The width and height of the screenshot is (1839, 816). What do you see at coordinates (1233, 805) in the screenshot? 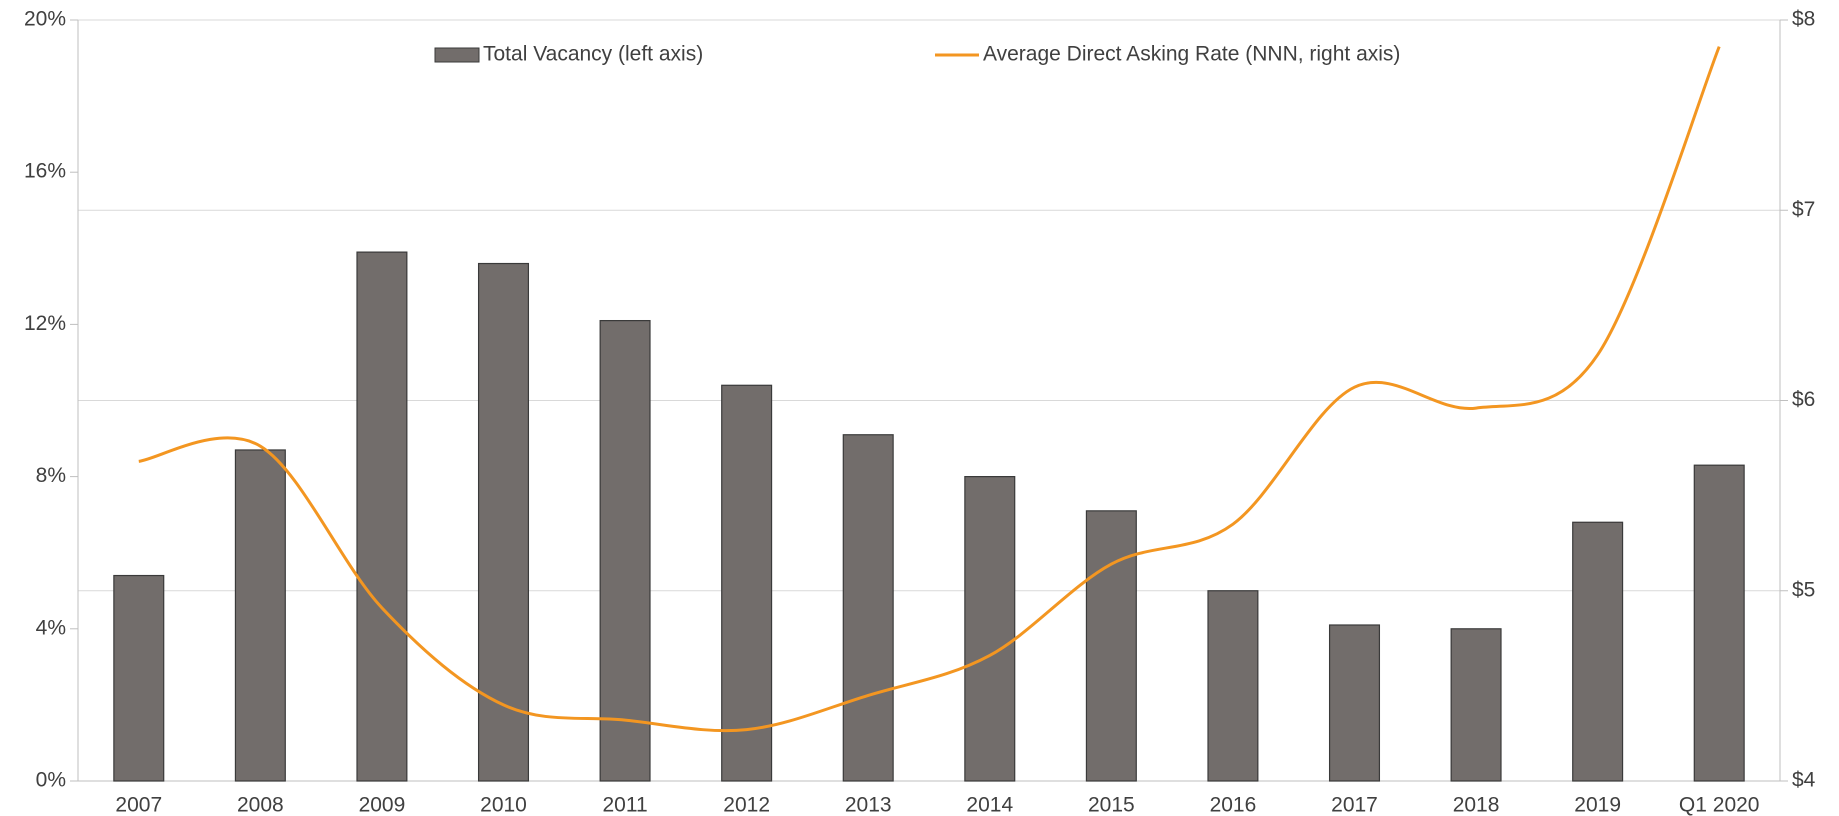
I see `x-tick-label: 2016` at bounding box center [1233, 805].